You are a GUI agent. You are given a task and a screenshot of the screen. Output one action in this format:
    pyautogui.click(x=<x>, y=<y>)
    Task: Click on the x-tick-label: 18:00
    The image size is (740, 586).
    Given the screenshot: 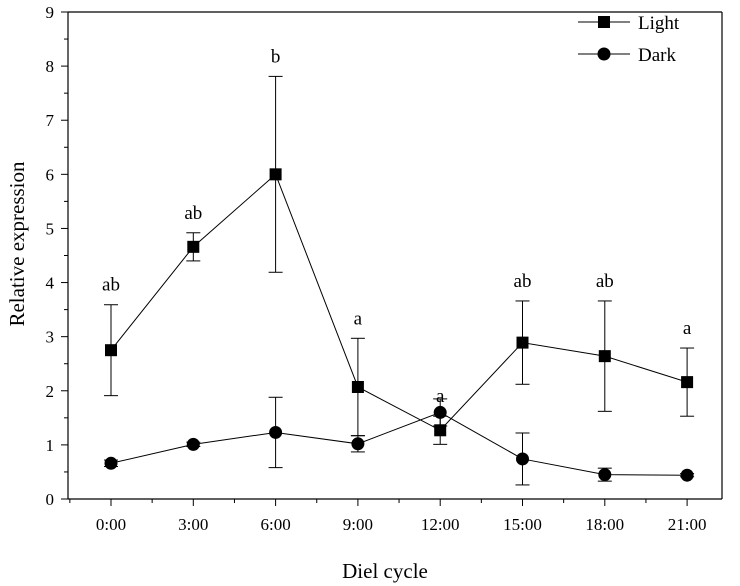 What is the action you would take?
    pyautogui.click(x=604, y=524)
    